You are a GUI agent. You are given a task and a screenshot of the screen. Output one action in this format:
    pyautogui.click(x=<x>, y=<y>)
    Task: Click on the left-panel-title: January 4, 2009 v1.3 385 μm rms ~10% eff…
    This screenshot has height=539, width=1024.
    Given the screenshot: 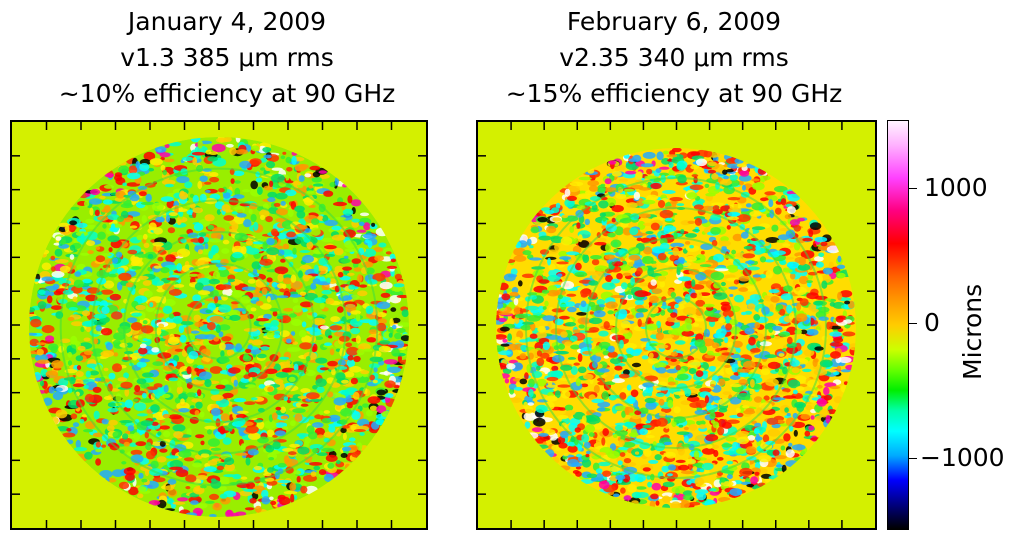 What is the action you would take?
    pyautogui.click(x=227, y=58)
    